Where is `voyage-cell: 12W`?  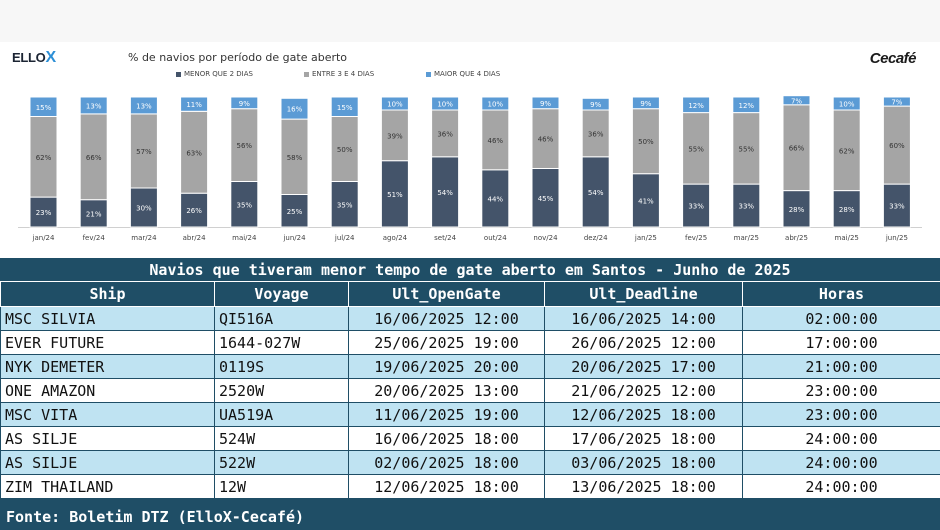
voyage-cell: 12W is located at coordinates (281, 486).